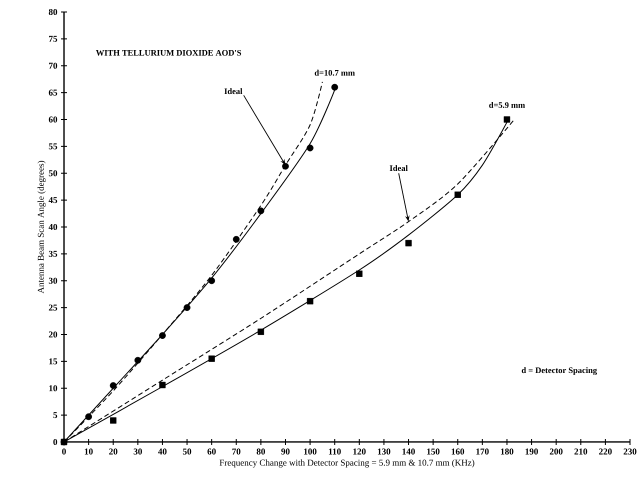 The width and height of the screenshot is (640, 491). I want to click on x-tick-label: 140, so click(408, 451).